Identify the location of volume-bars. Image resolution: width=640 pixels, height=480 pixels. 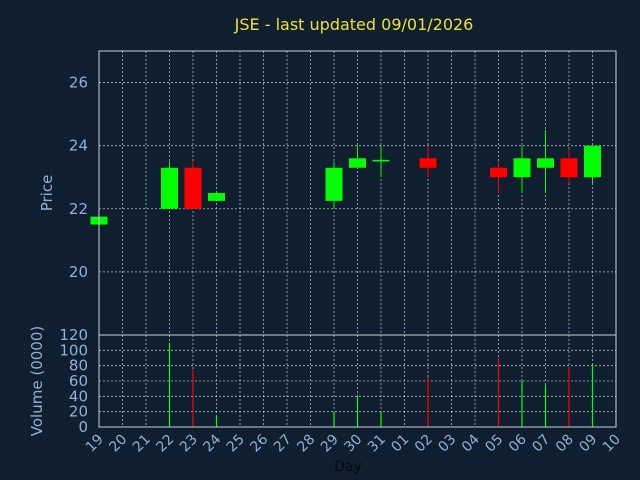
(381, 384).